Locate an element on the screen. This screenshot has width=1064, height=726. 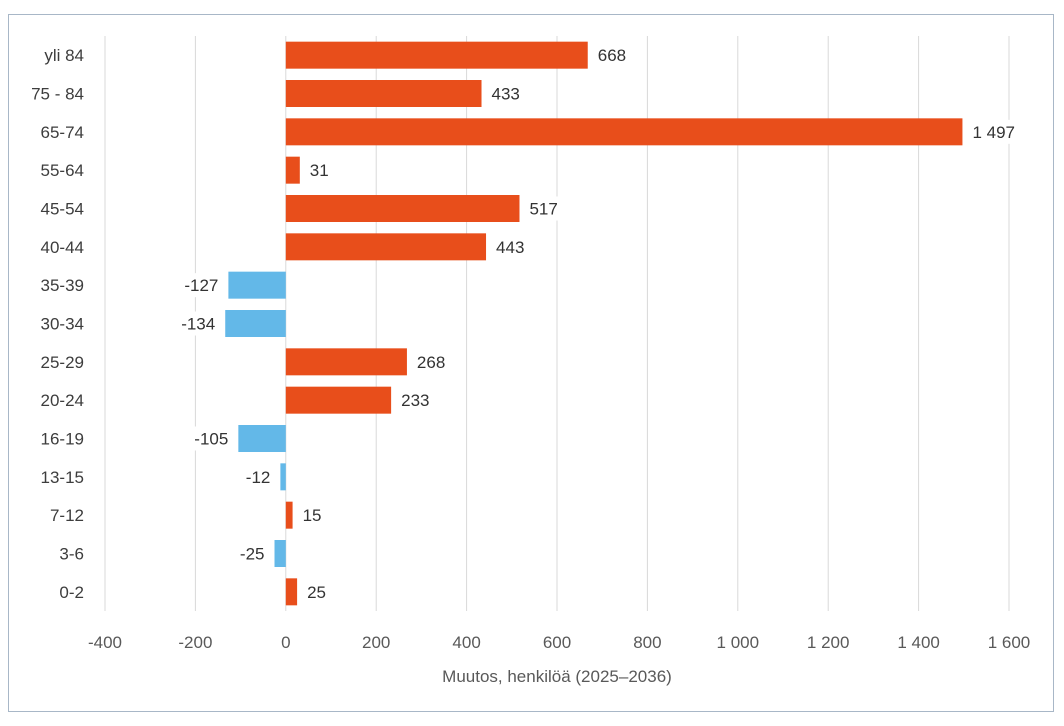
x-tick-label: -400 is located at coordinates (105, 642).